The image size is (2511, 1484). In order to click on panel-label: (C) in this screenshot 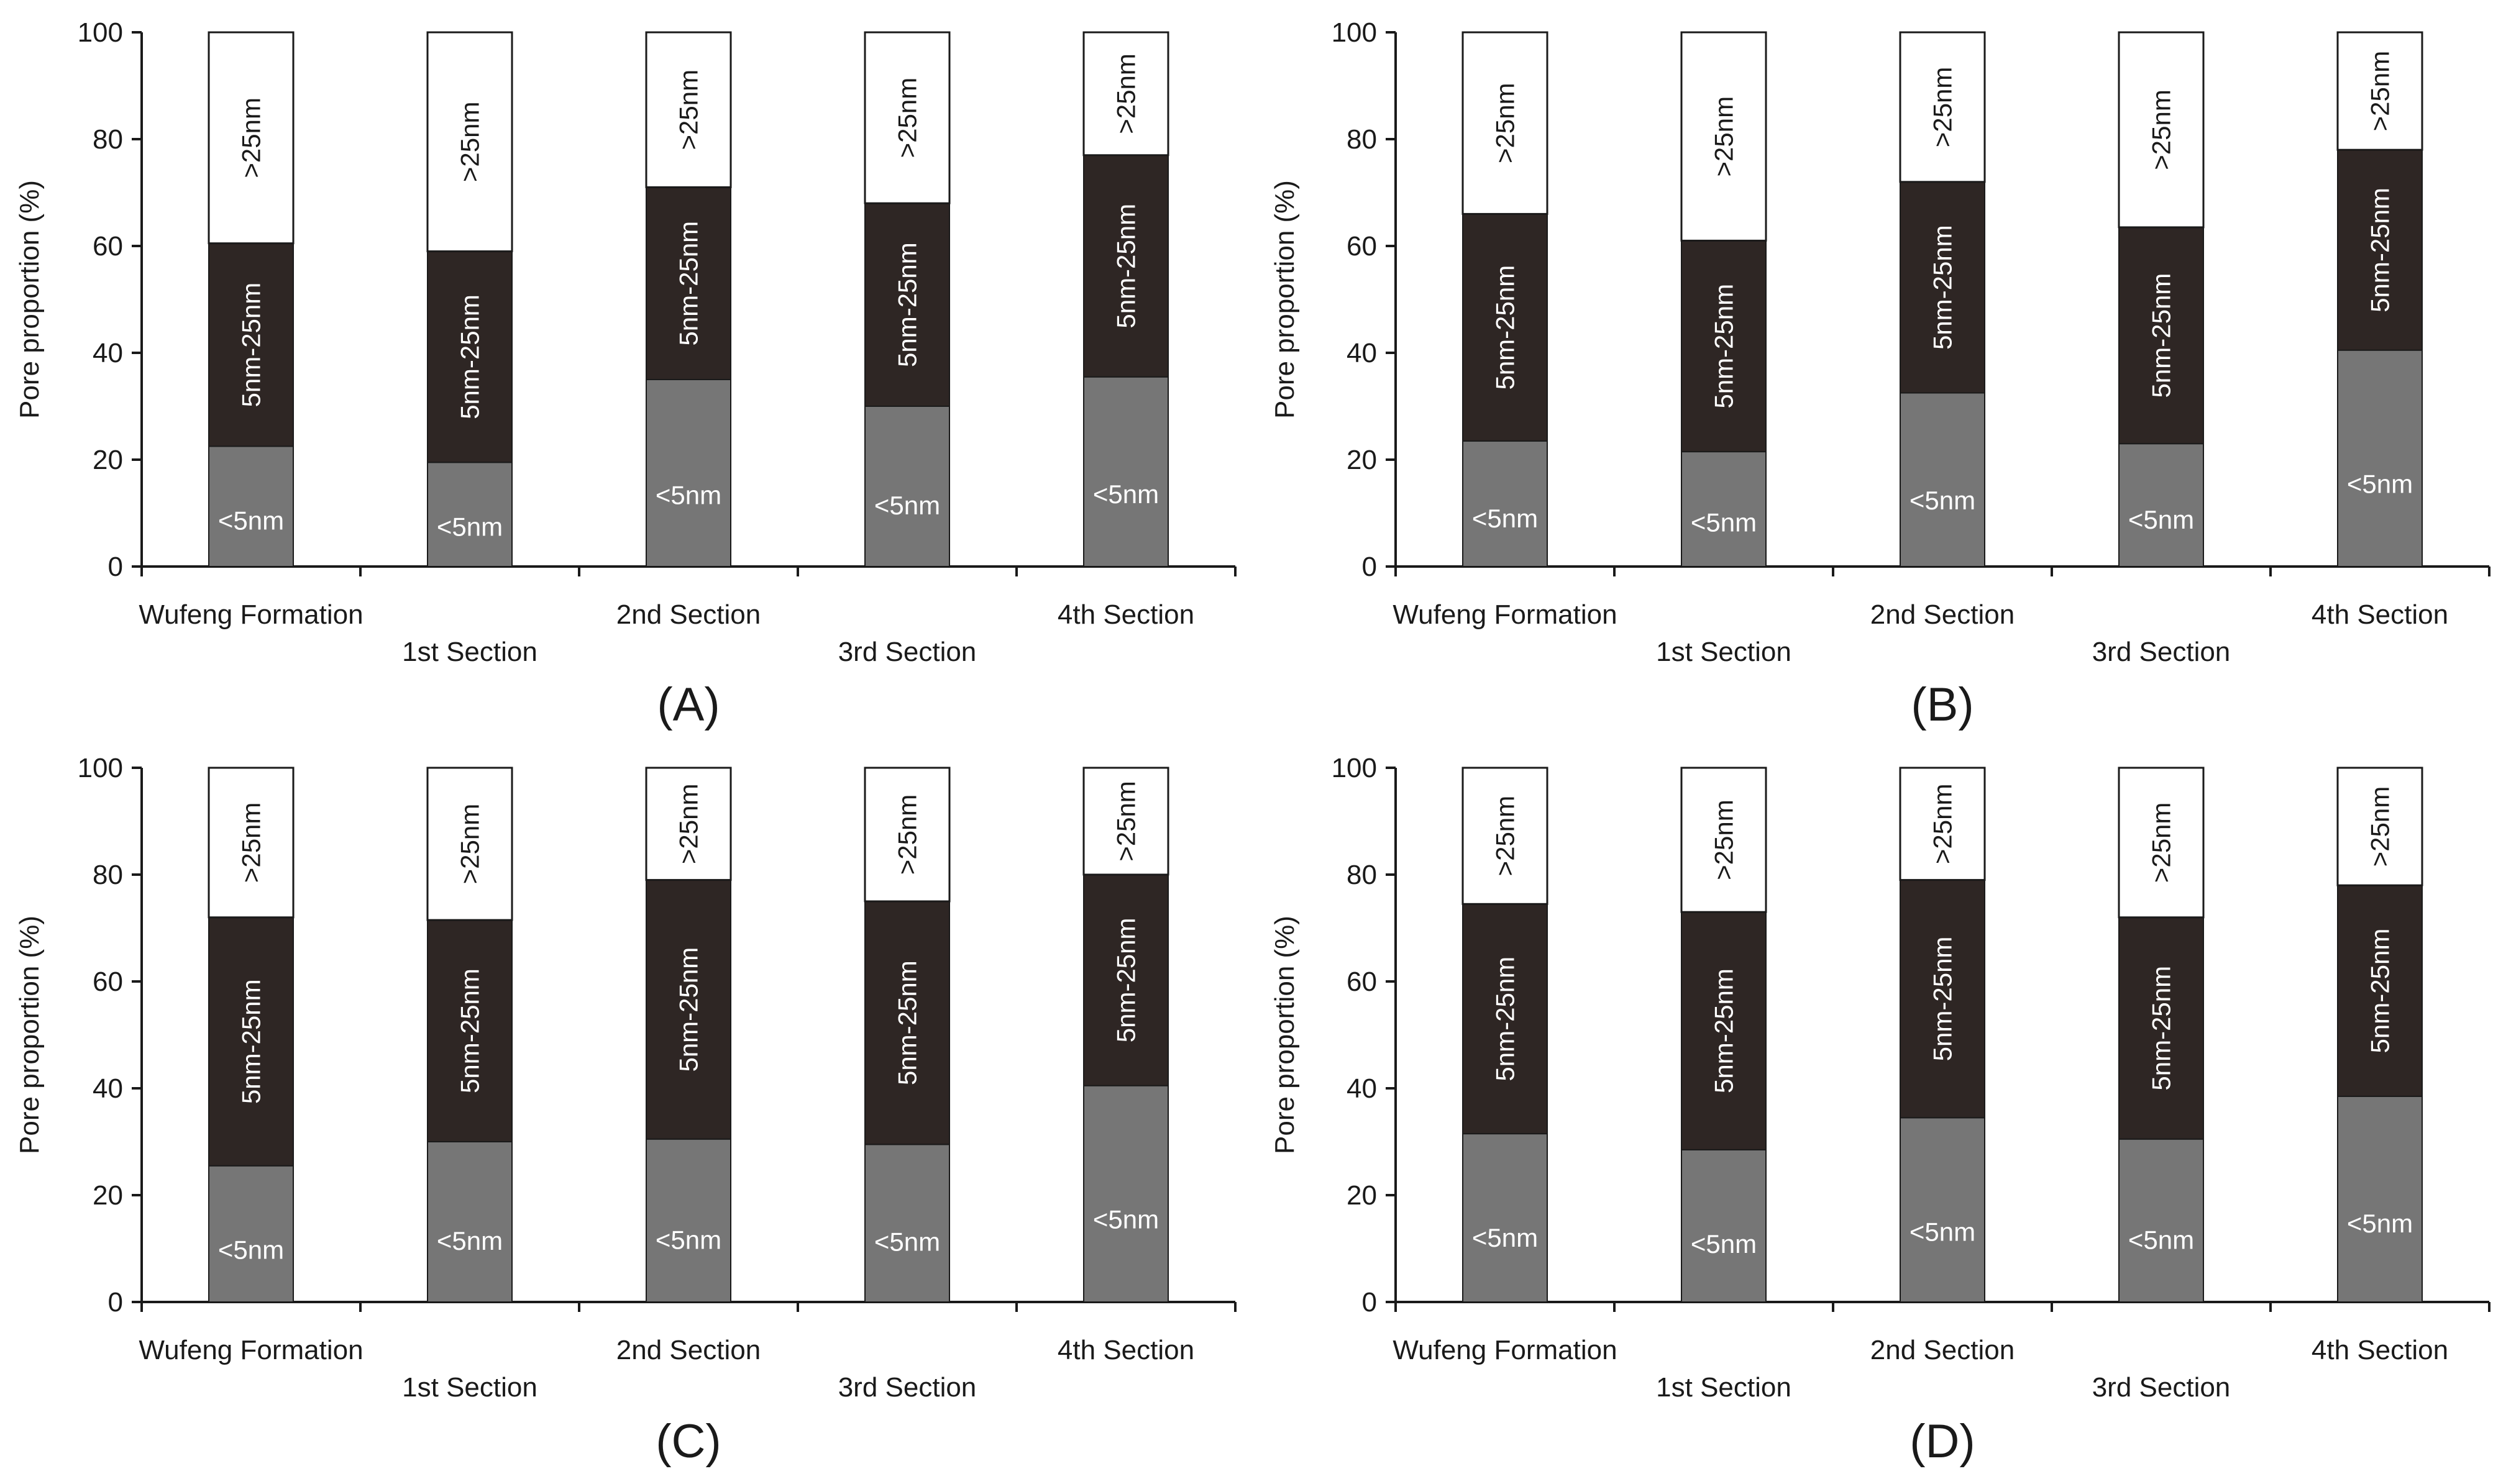, I will do `click(688, 1441)`.